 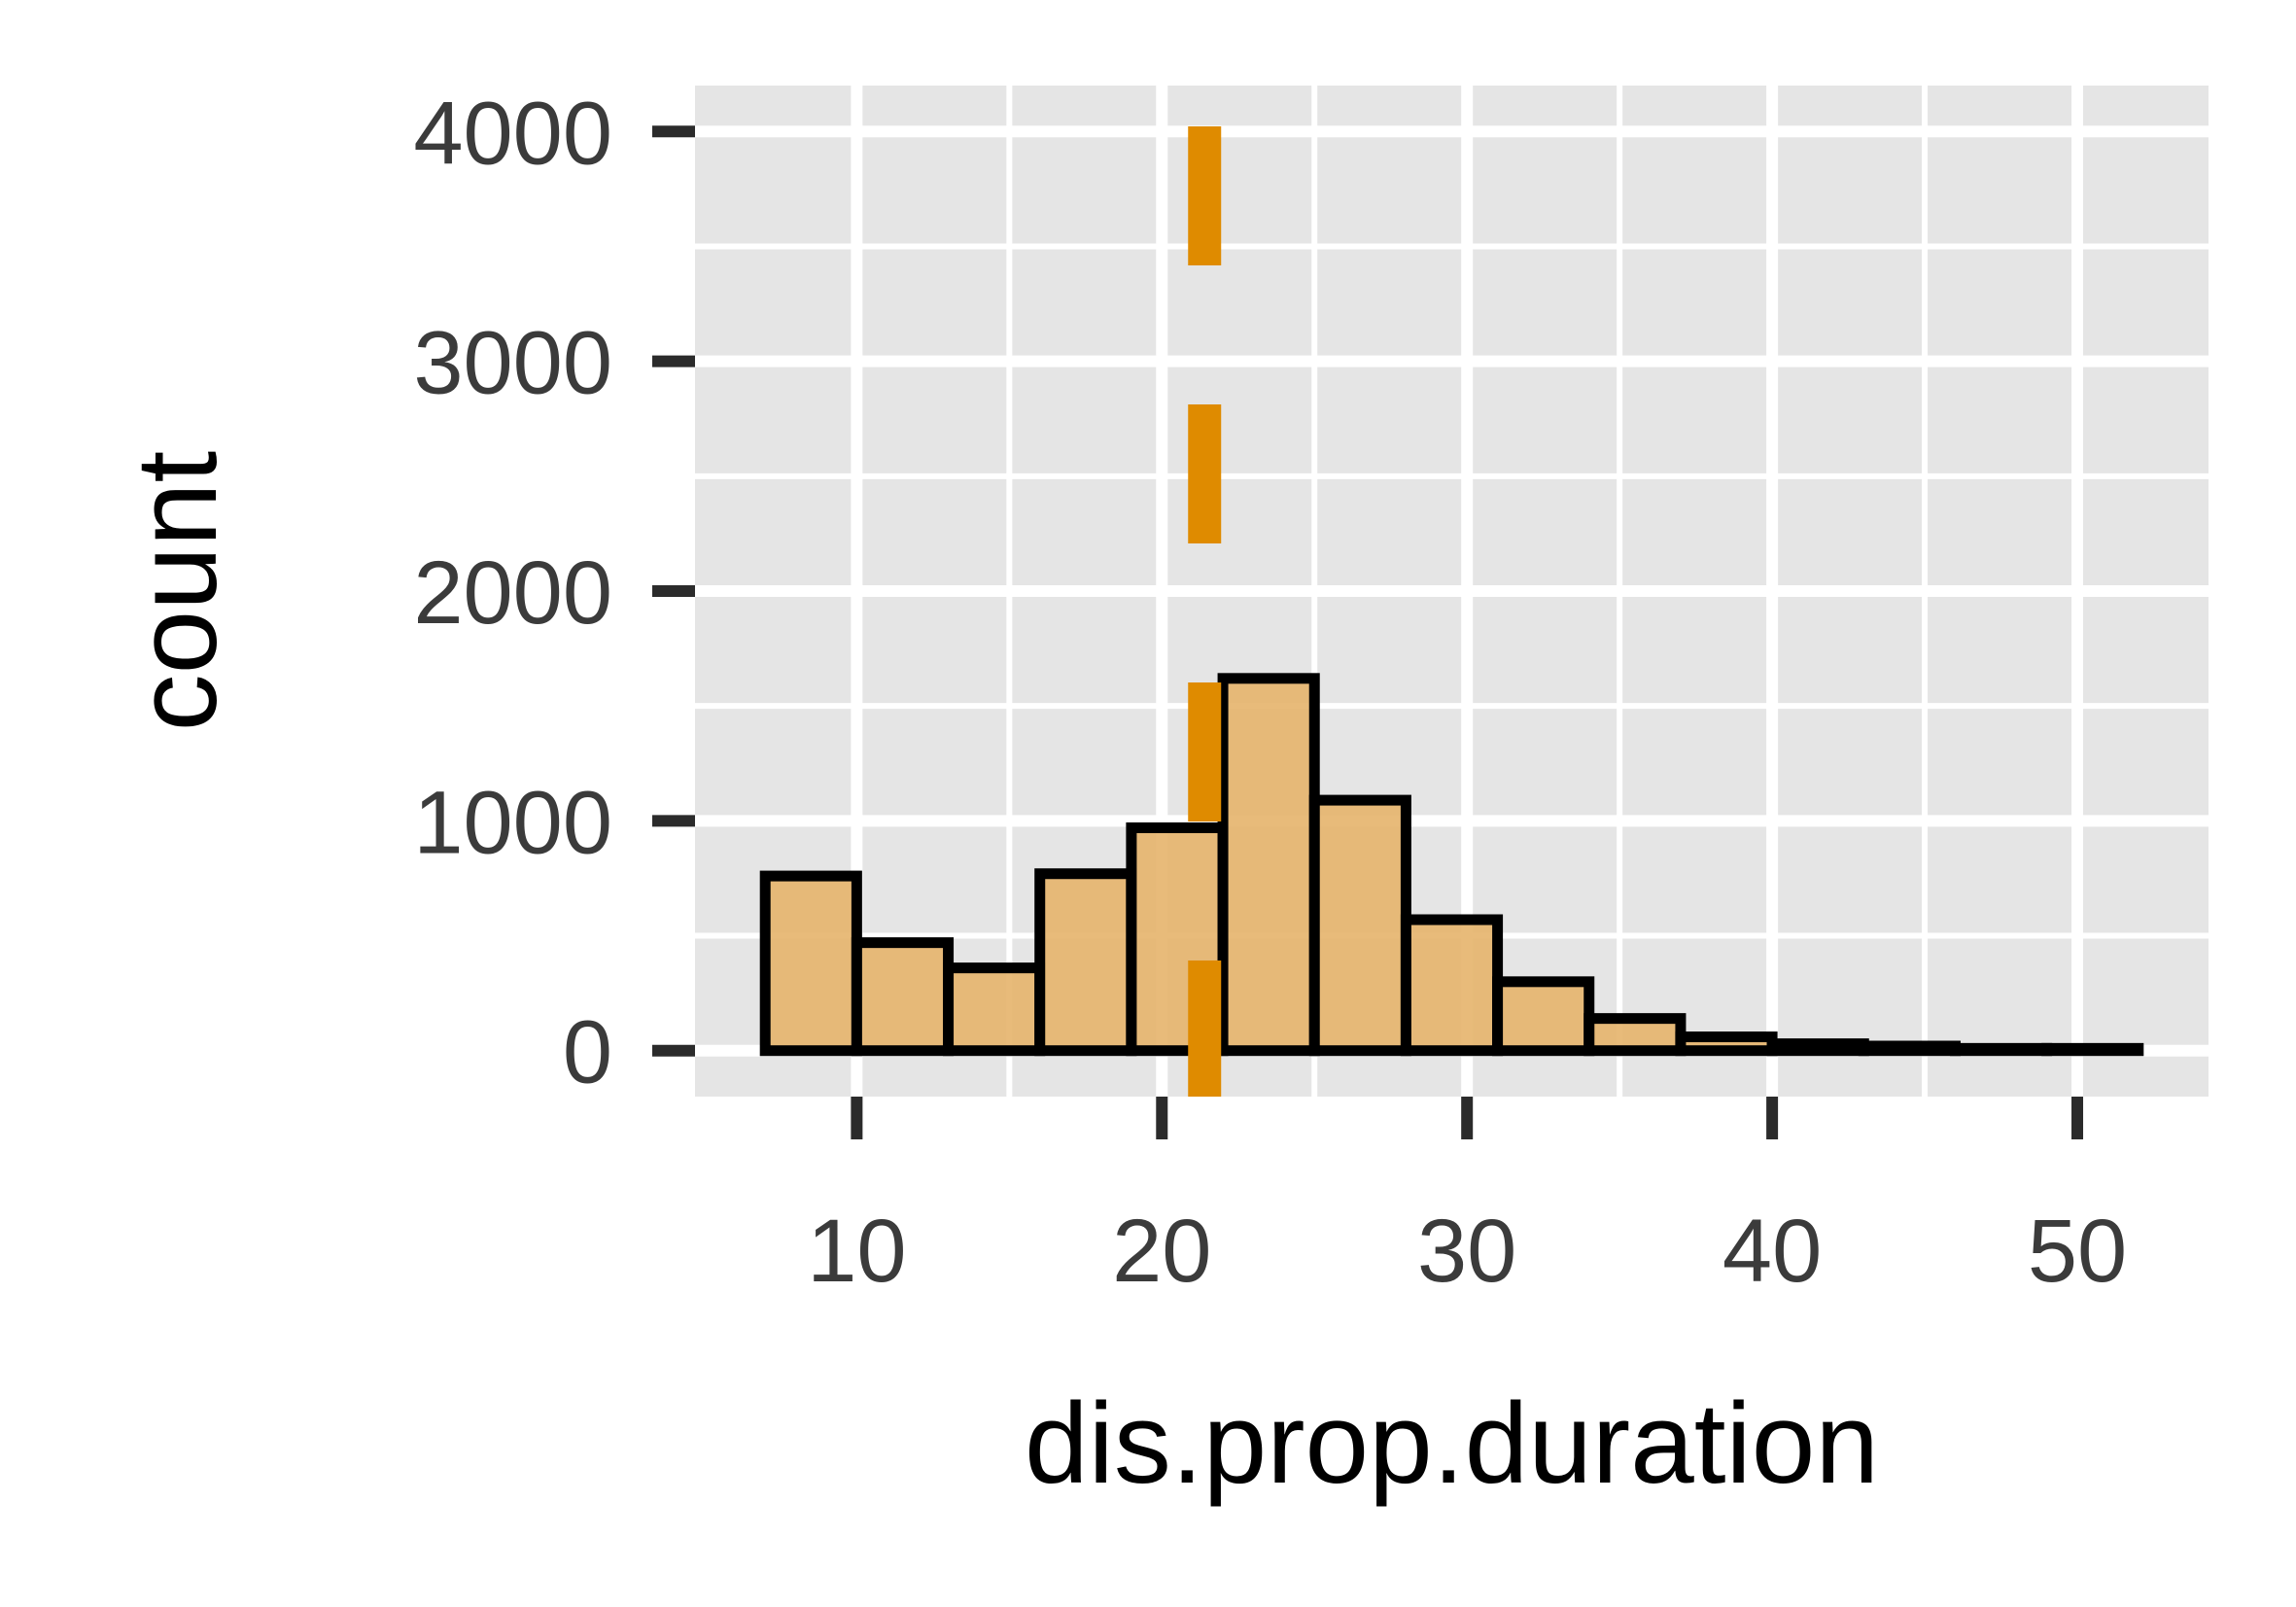 What do you see at coordinates (2077, 1251) in the screenshot?
I see `x-tick-label: 50` at bounding box center [2077, 1251].